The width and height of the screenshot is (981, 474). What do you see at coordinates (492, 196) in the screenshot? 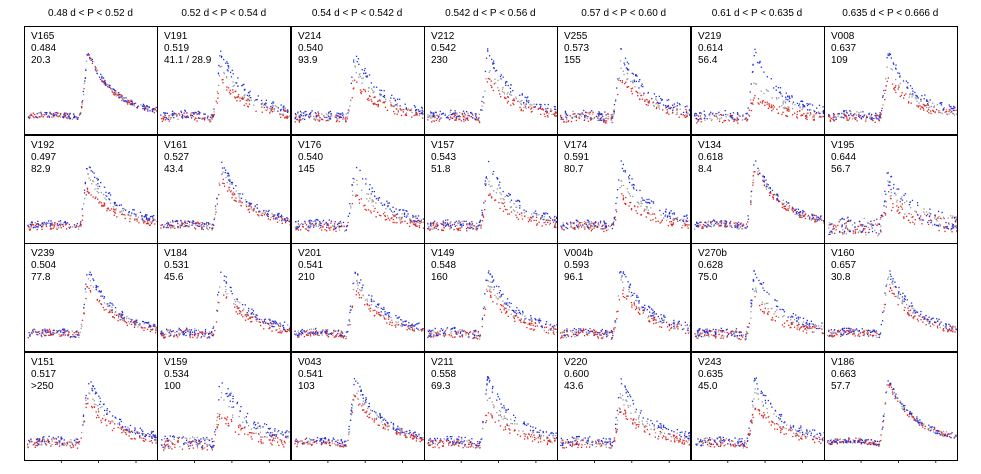
I see `light-curve-plot` at bounding box center [492, 196].